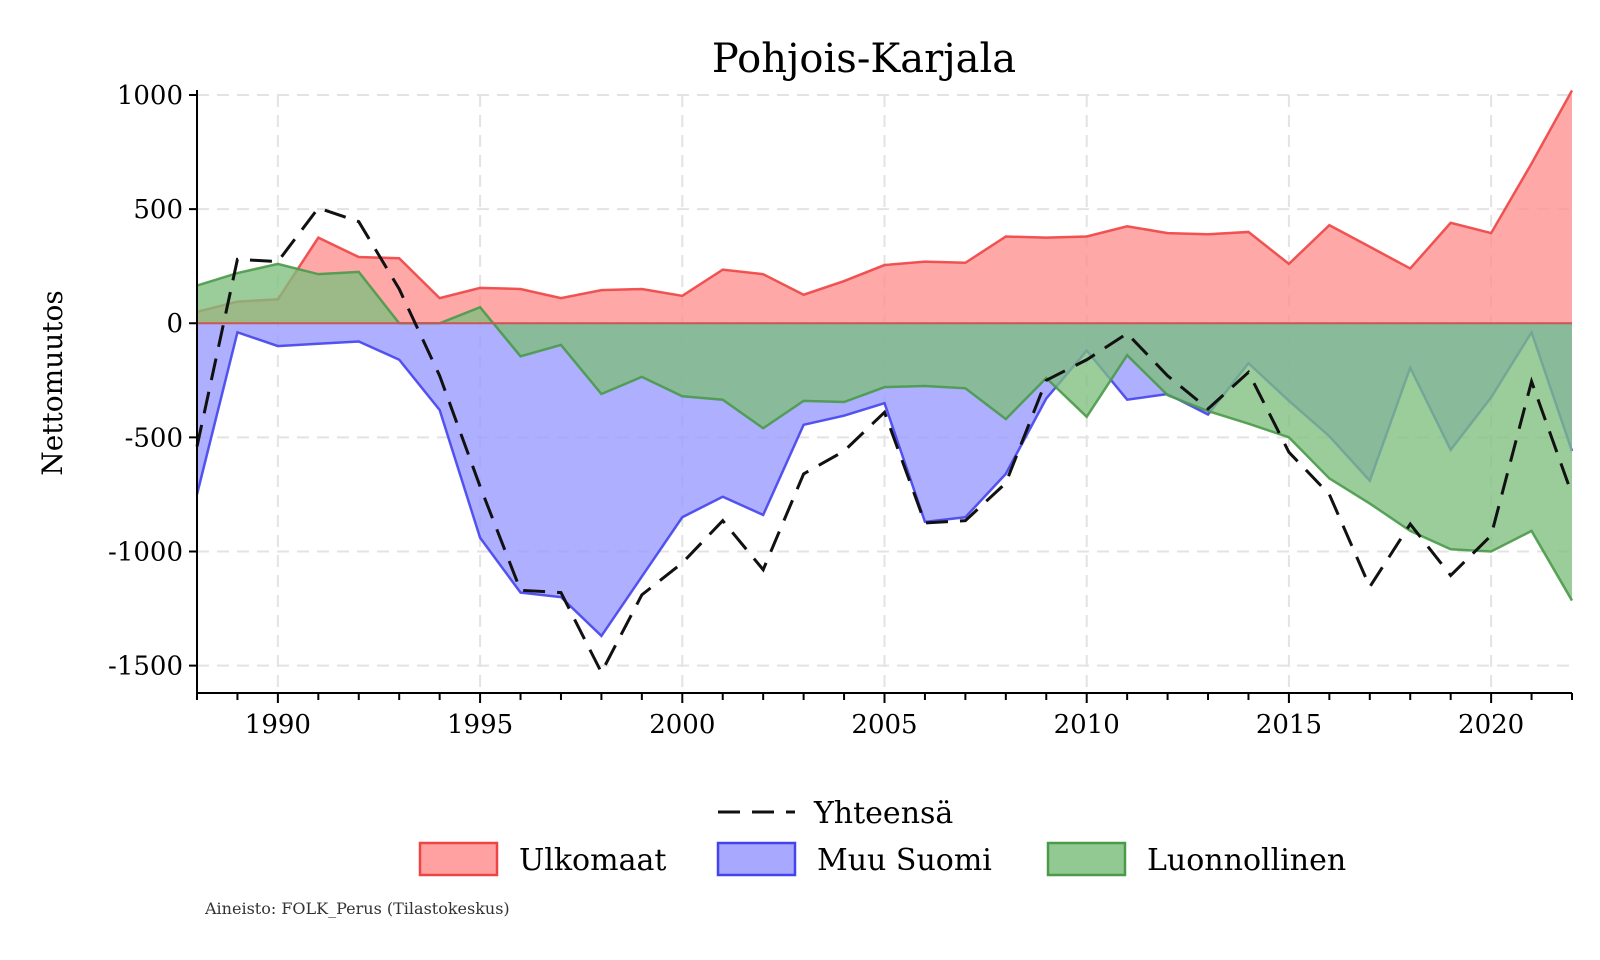 The width and height of the screenshot is (1600, 960). What do you see at coordinates (150, 96) in the screenshot?
I see `y-tick-label-1000: 1000` at bounding box center [150, 96].